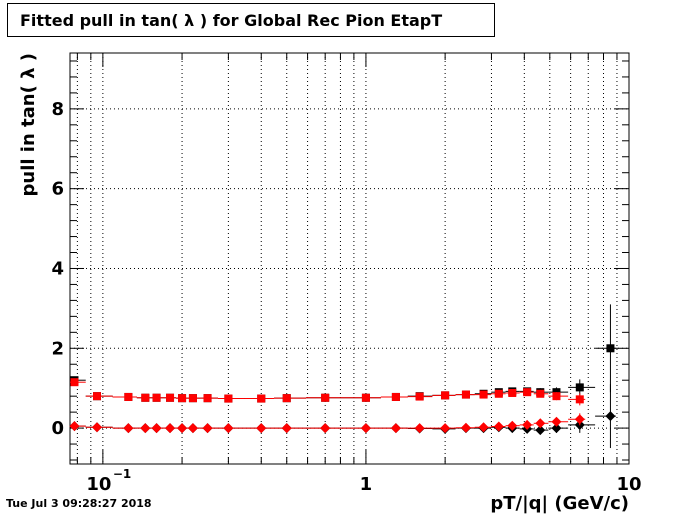 Image resolution: width=700 pixels, height=514 pixels. I want to click on y-tick-label: 2, so click(57, 348).